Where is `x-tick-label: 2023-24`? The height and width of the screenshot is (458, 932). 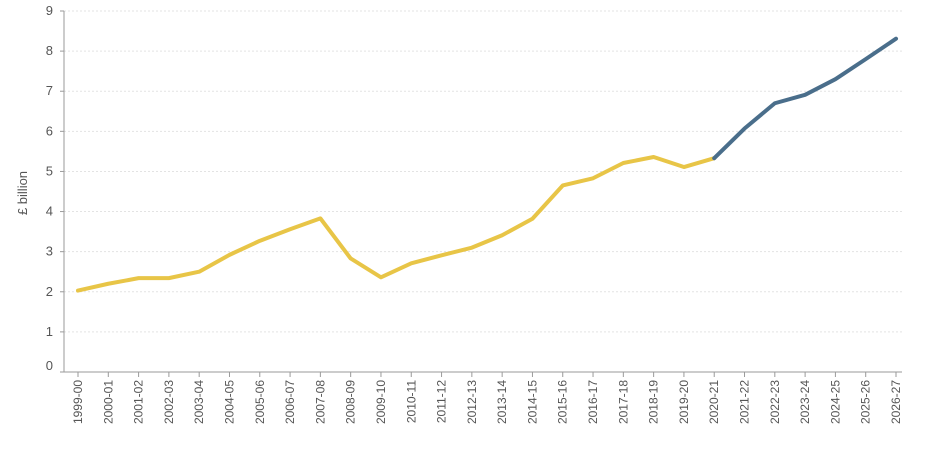 x-tick-label: 2023-24 is located at coordinates (805, 402).